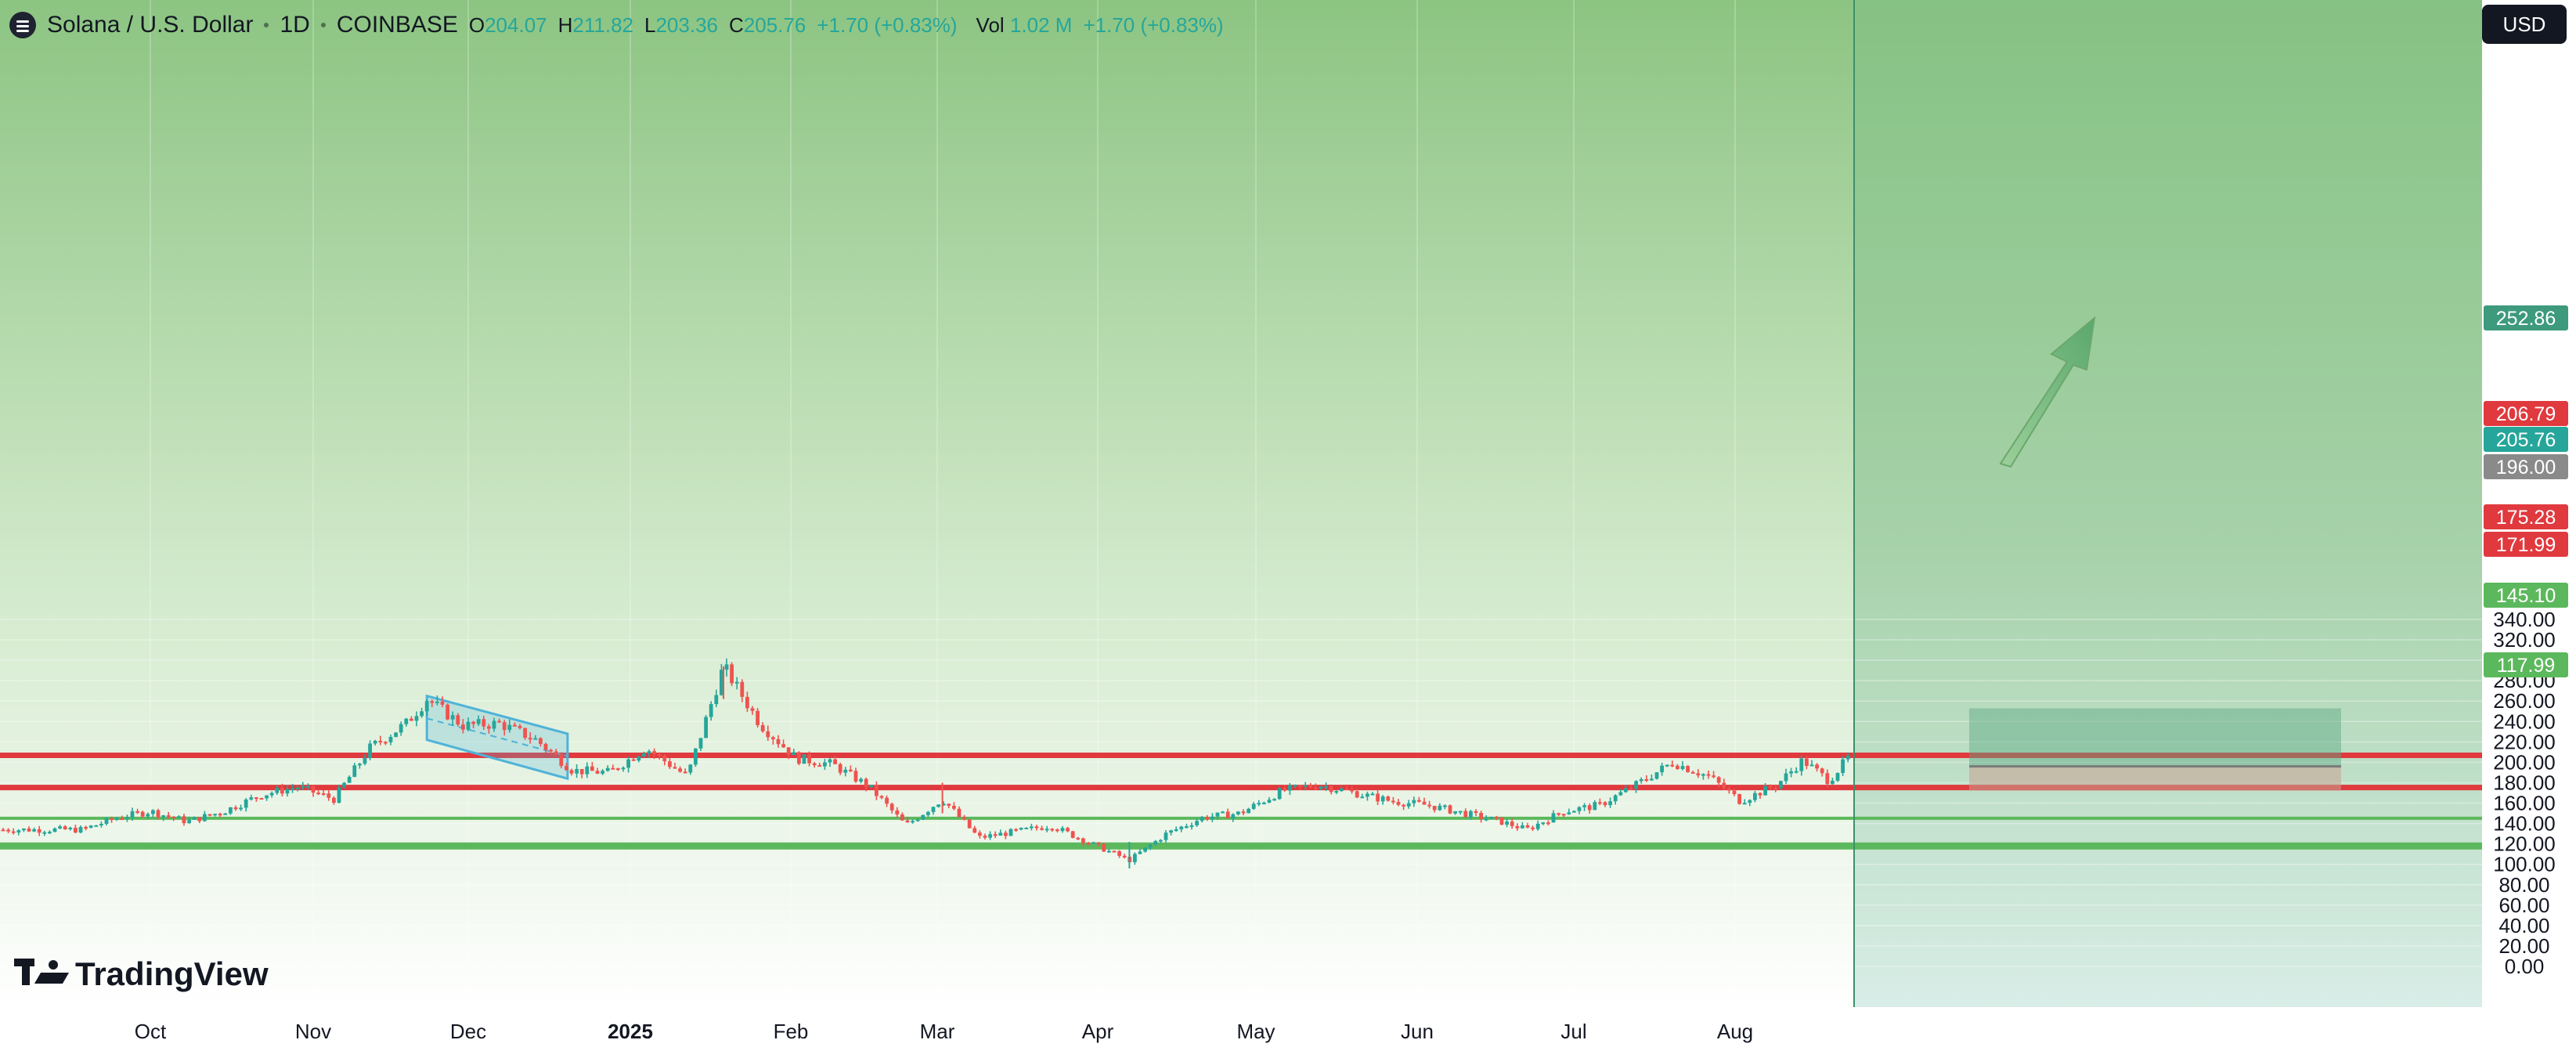  What do you see at coordinates (497, 737) in the screenshot?
I see `channel-area` at bounding box center [497, 737].